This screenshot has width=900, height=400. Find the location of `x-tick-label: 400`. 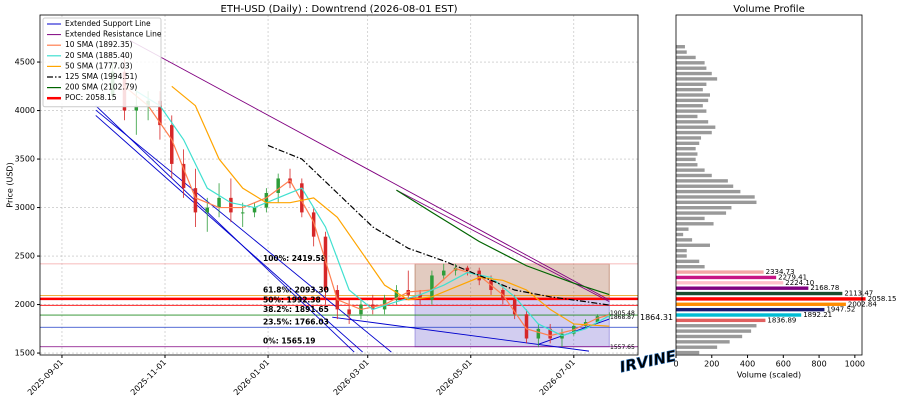

x-tick-label: 400 is located at coordinates (747, 364).